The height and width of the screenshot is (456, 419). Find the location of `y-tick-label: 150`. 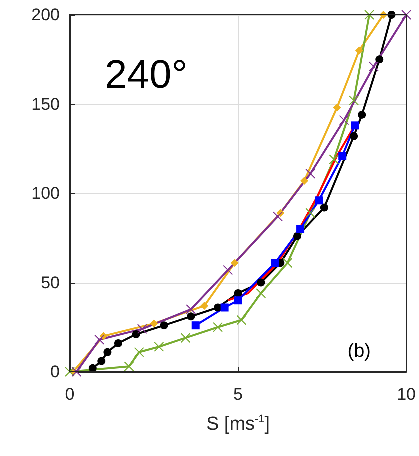

y-tick-label: 150 is located at coordinates (46, 104).